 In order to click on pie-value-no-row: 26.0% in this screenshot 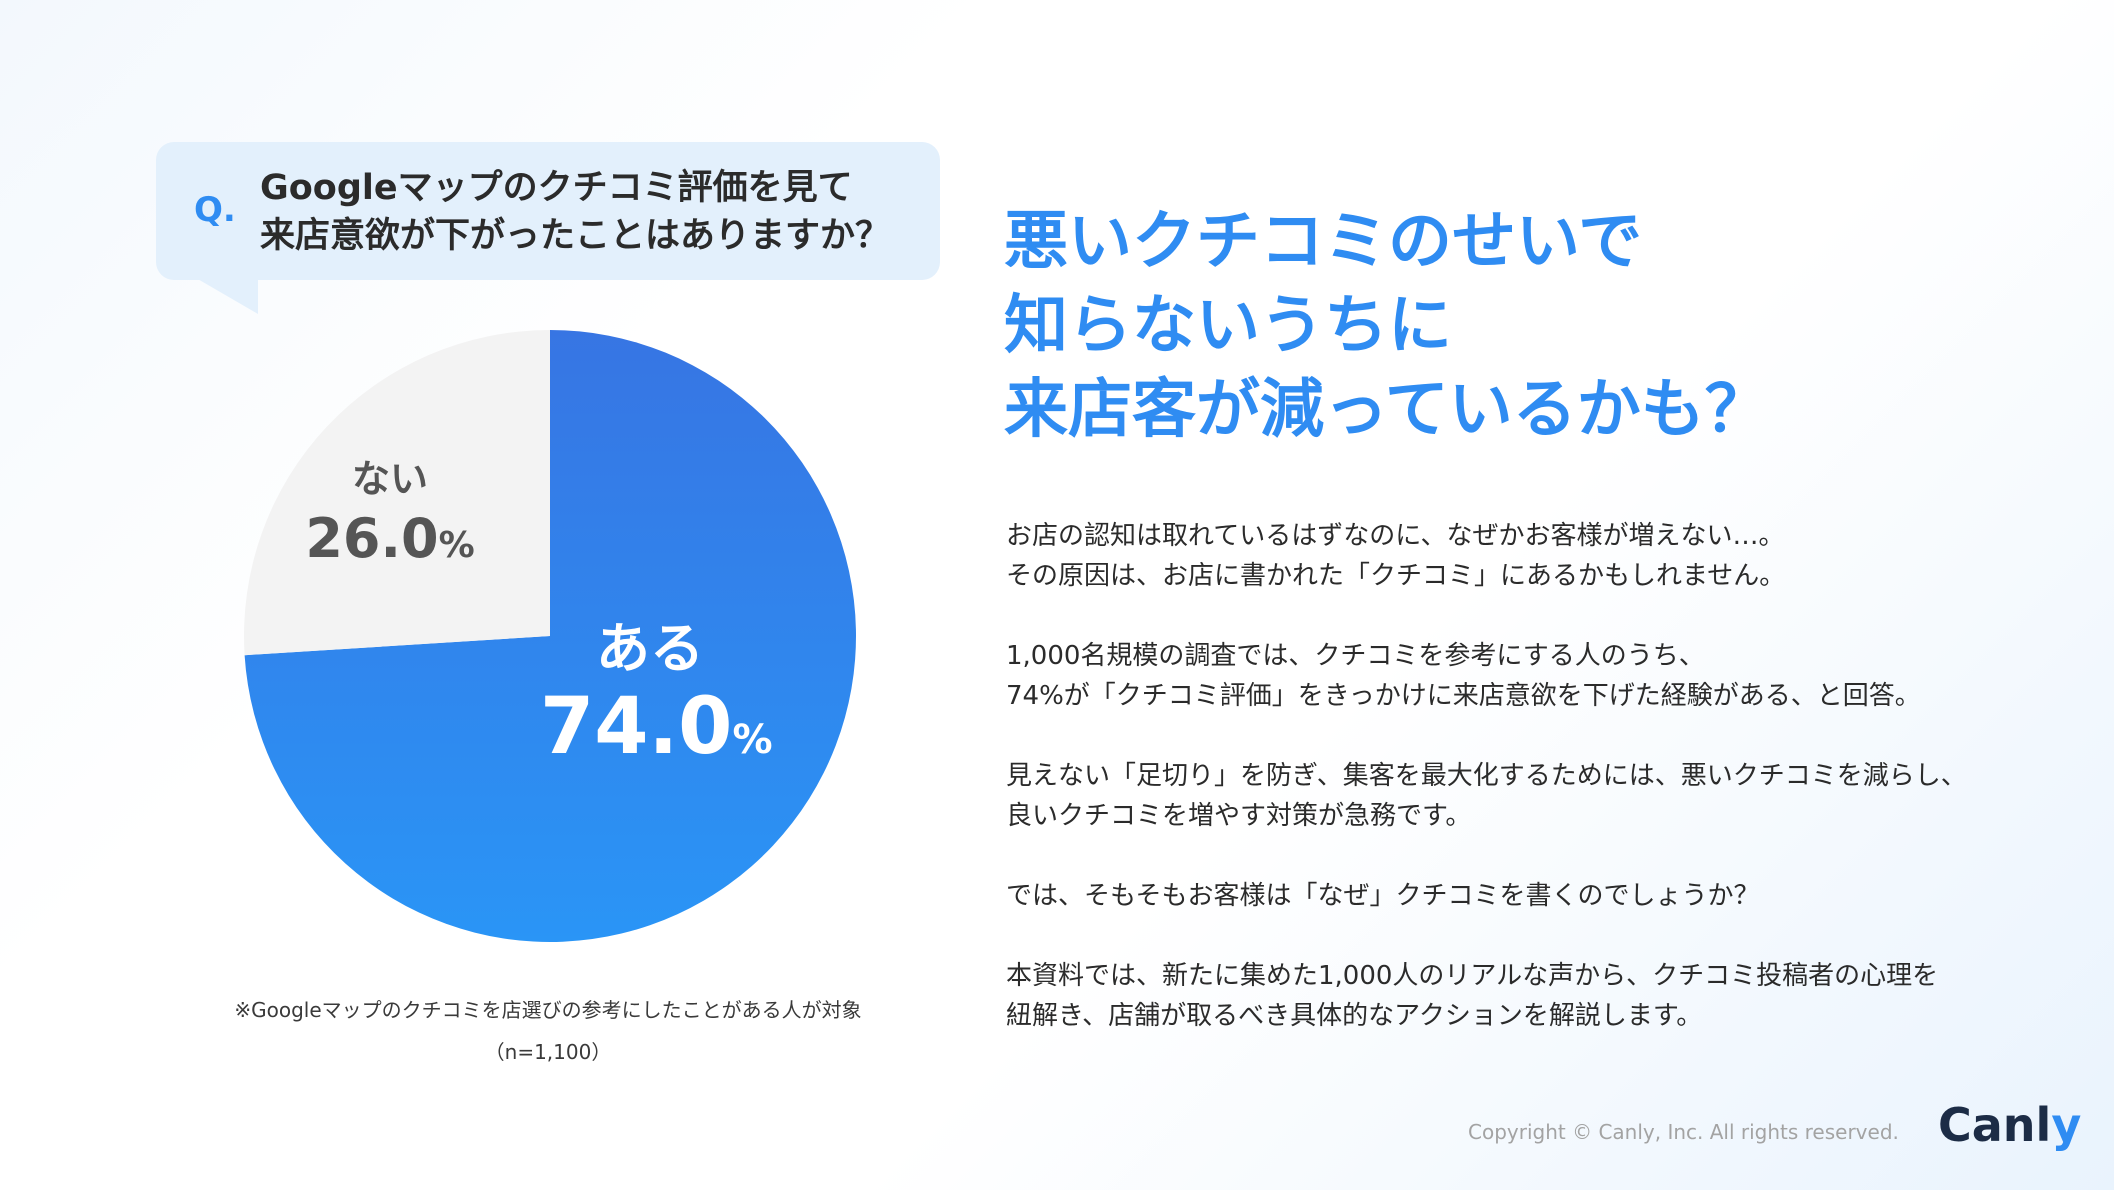, I will do `click(390, 539)`.